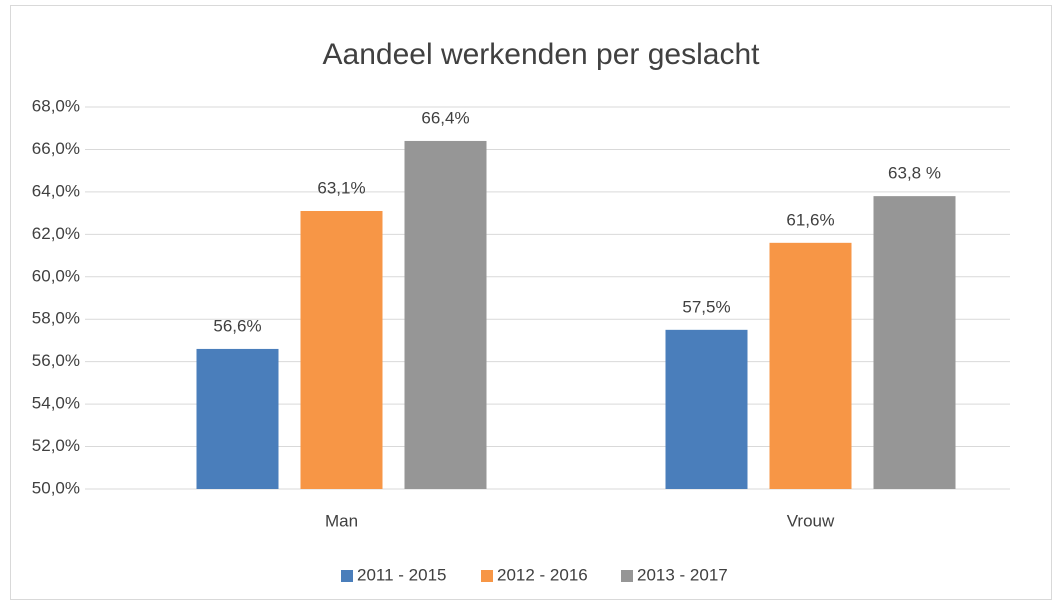 The height and width of the screenshot is (611, 1062). Describe the element at coordinates (56, 318) in the screenshot. I see `y-tick-label: 58,0%` at that location.